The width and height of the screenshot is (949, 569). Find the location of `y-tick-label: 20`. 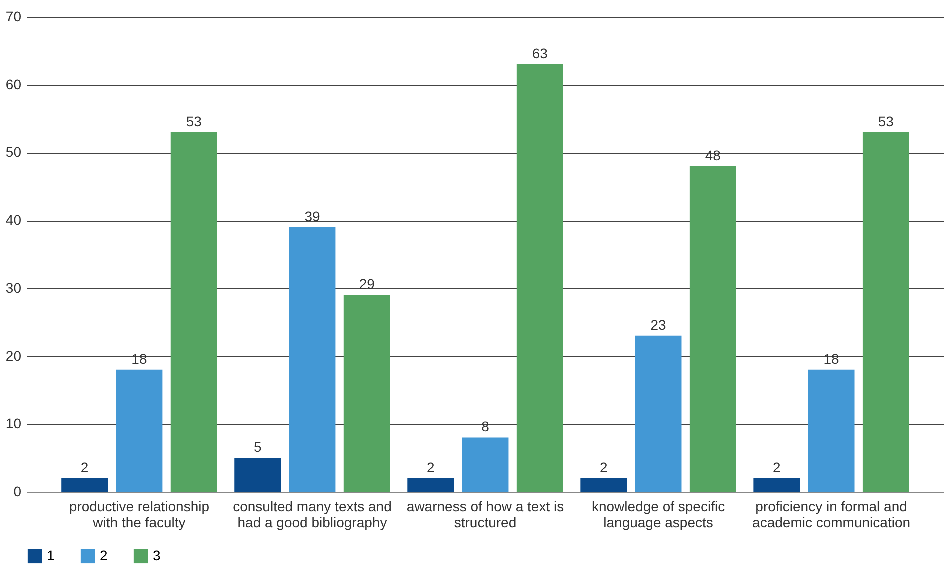

y-tick-label: 20 is located at coordinates (14, 356).